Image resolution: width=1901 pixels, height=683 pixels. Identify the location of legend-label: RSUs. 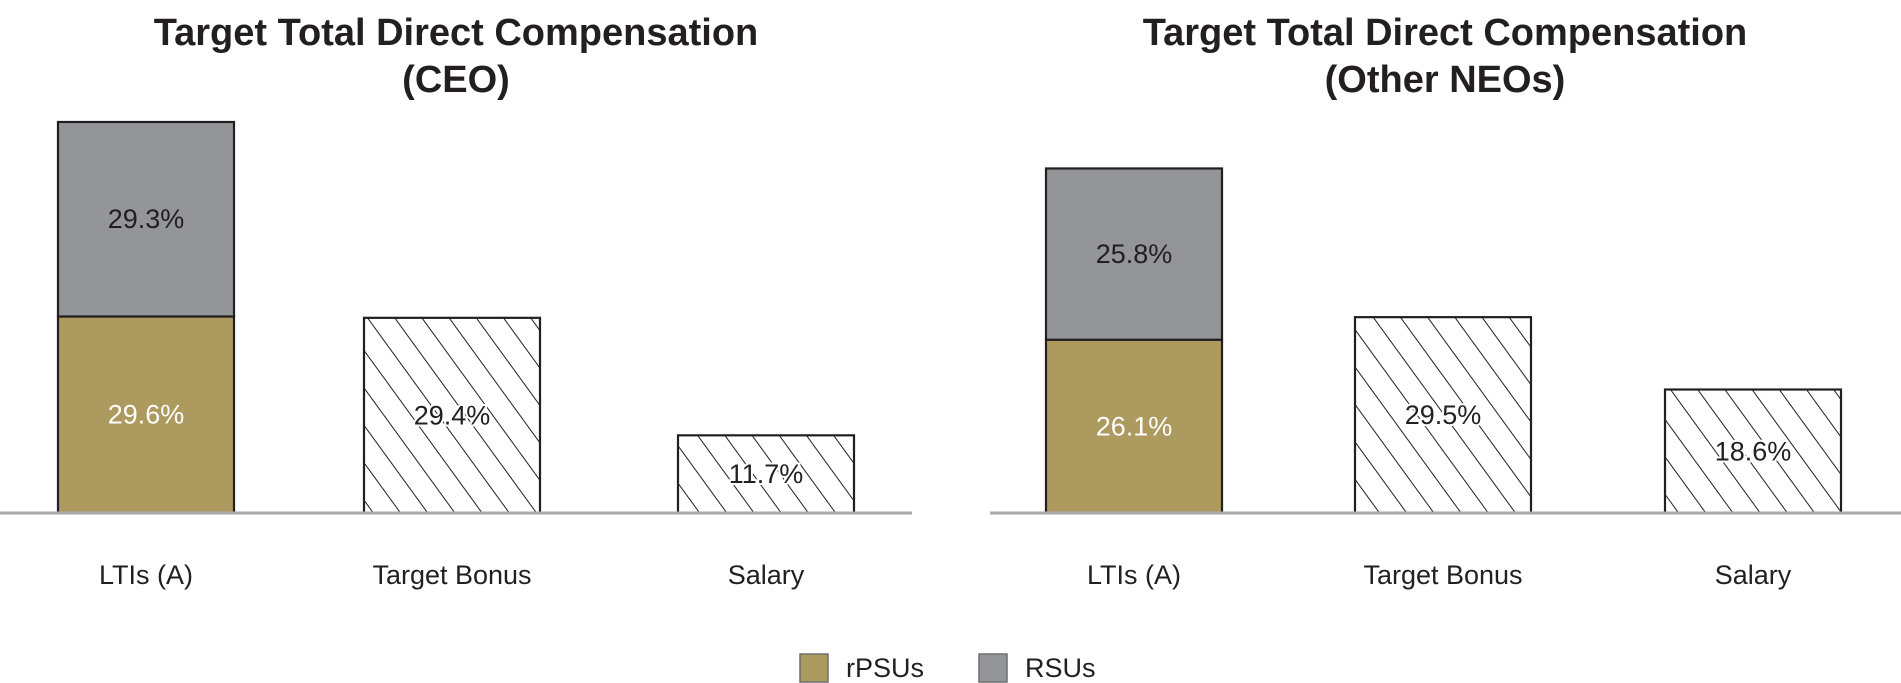
(1060, 668).